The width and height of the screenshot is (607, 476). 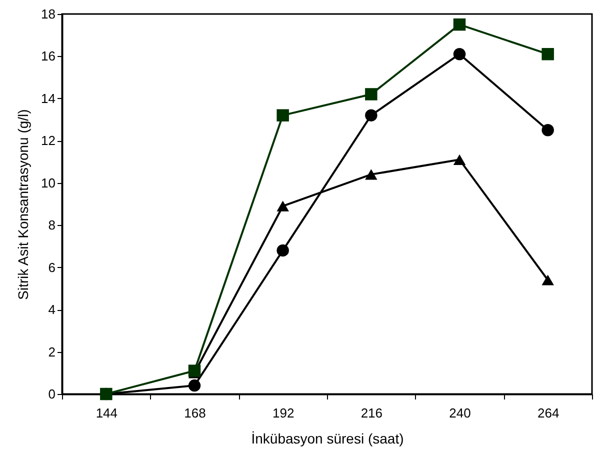 What do you see at coordinates (52, 267) in the screenshot?
I see `y-tick-label: 6` at bounding box center [52, 267].